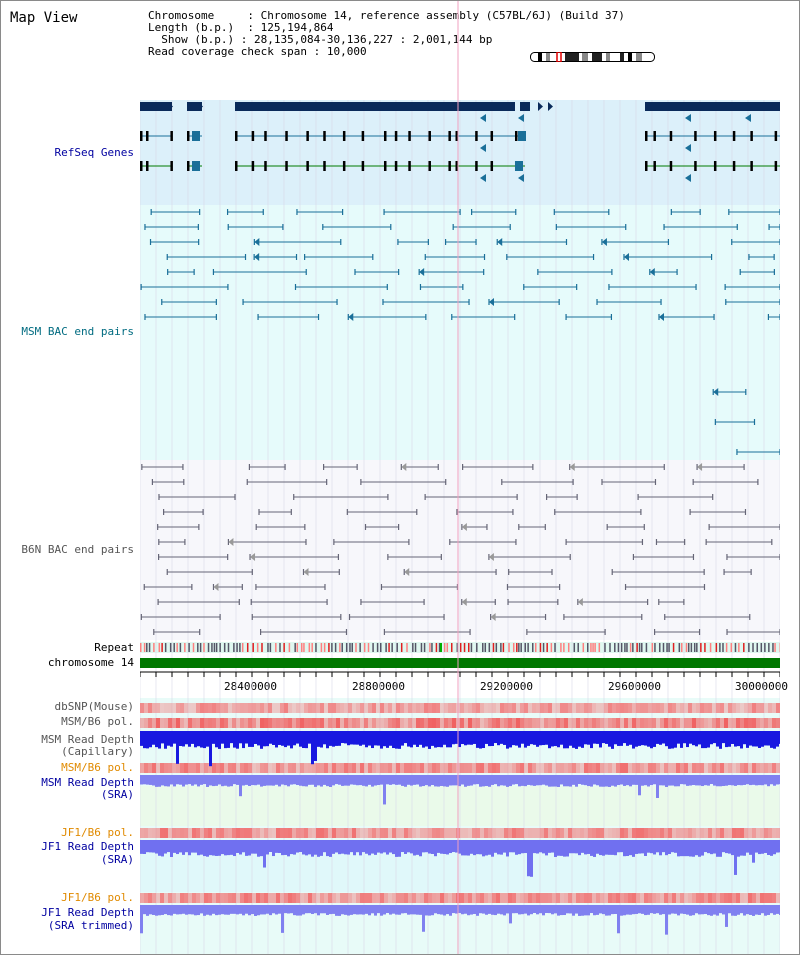 Image resolution: width=800 pixels, height=955 pixels. I want to click on msm-bac-label: MSM BAC end pairs, so click(77, 331).